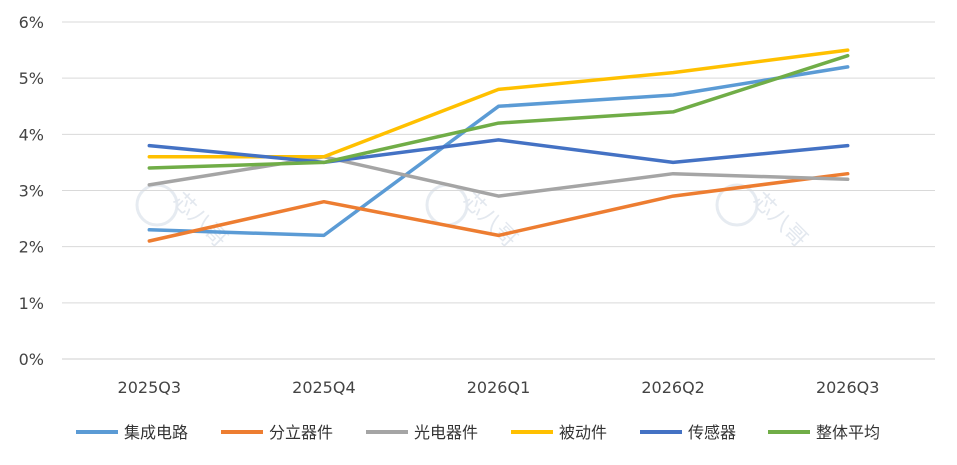  What do you see at coordinates (848, 432) in the screenshot?
I see `legend-label: 整体平均` at bounding box center [848, 432].